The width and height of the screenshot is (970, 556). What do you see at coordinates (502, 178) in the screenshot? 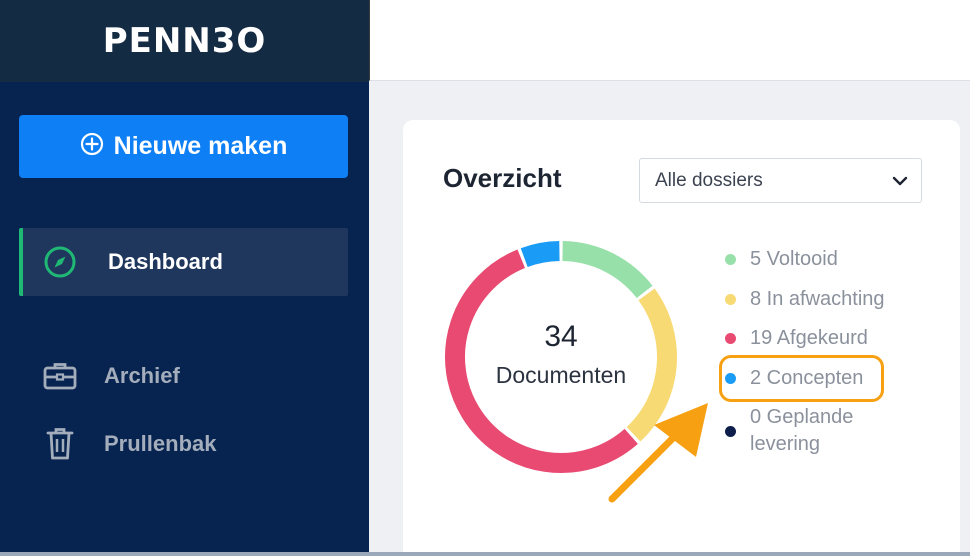
I see `overview-title: Overzicht` at bounding box center [502, 178].